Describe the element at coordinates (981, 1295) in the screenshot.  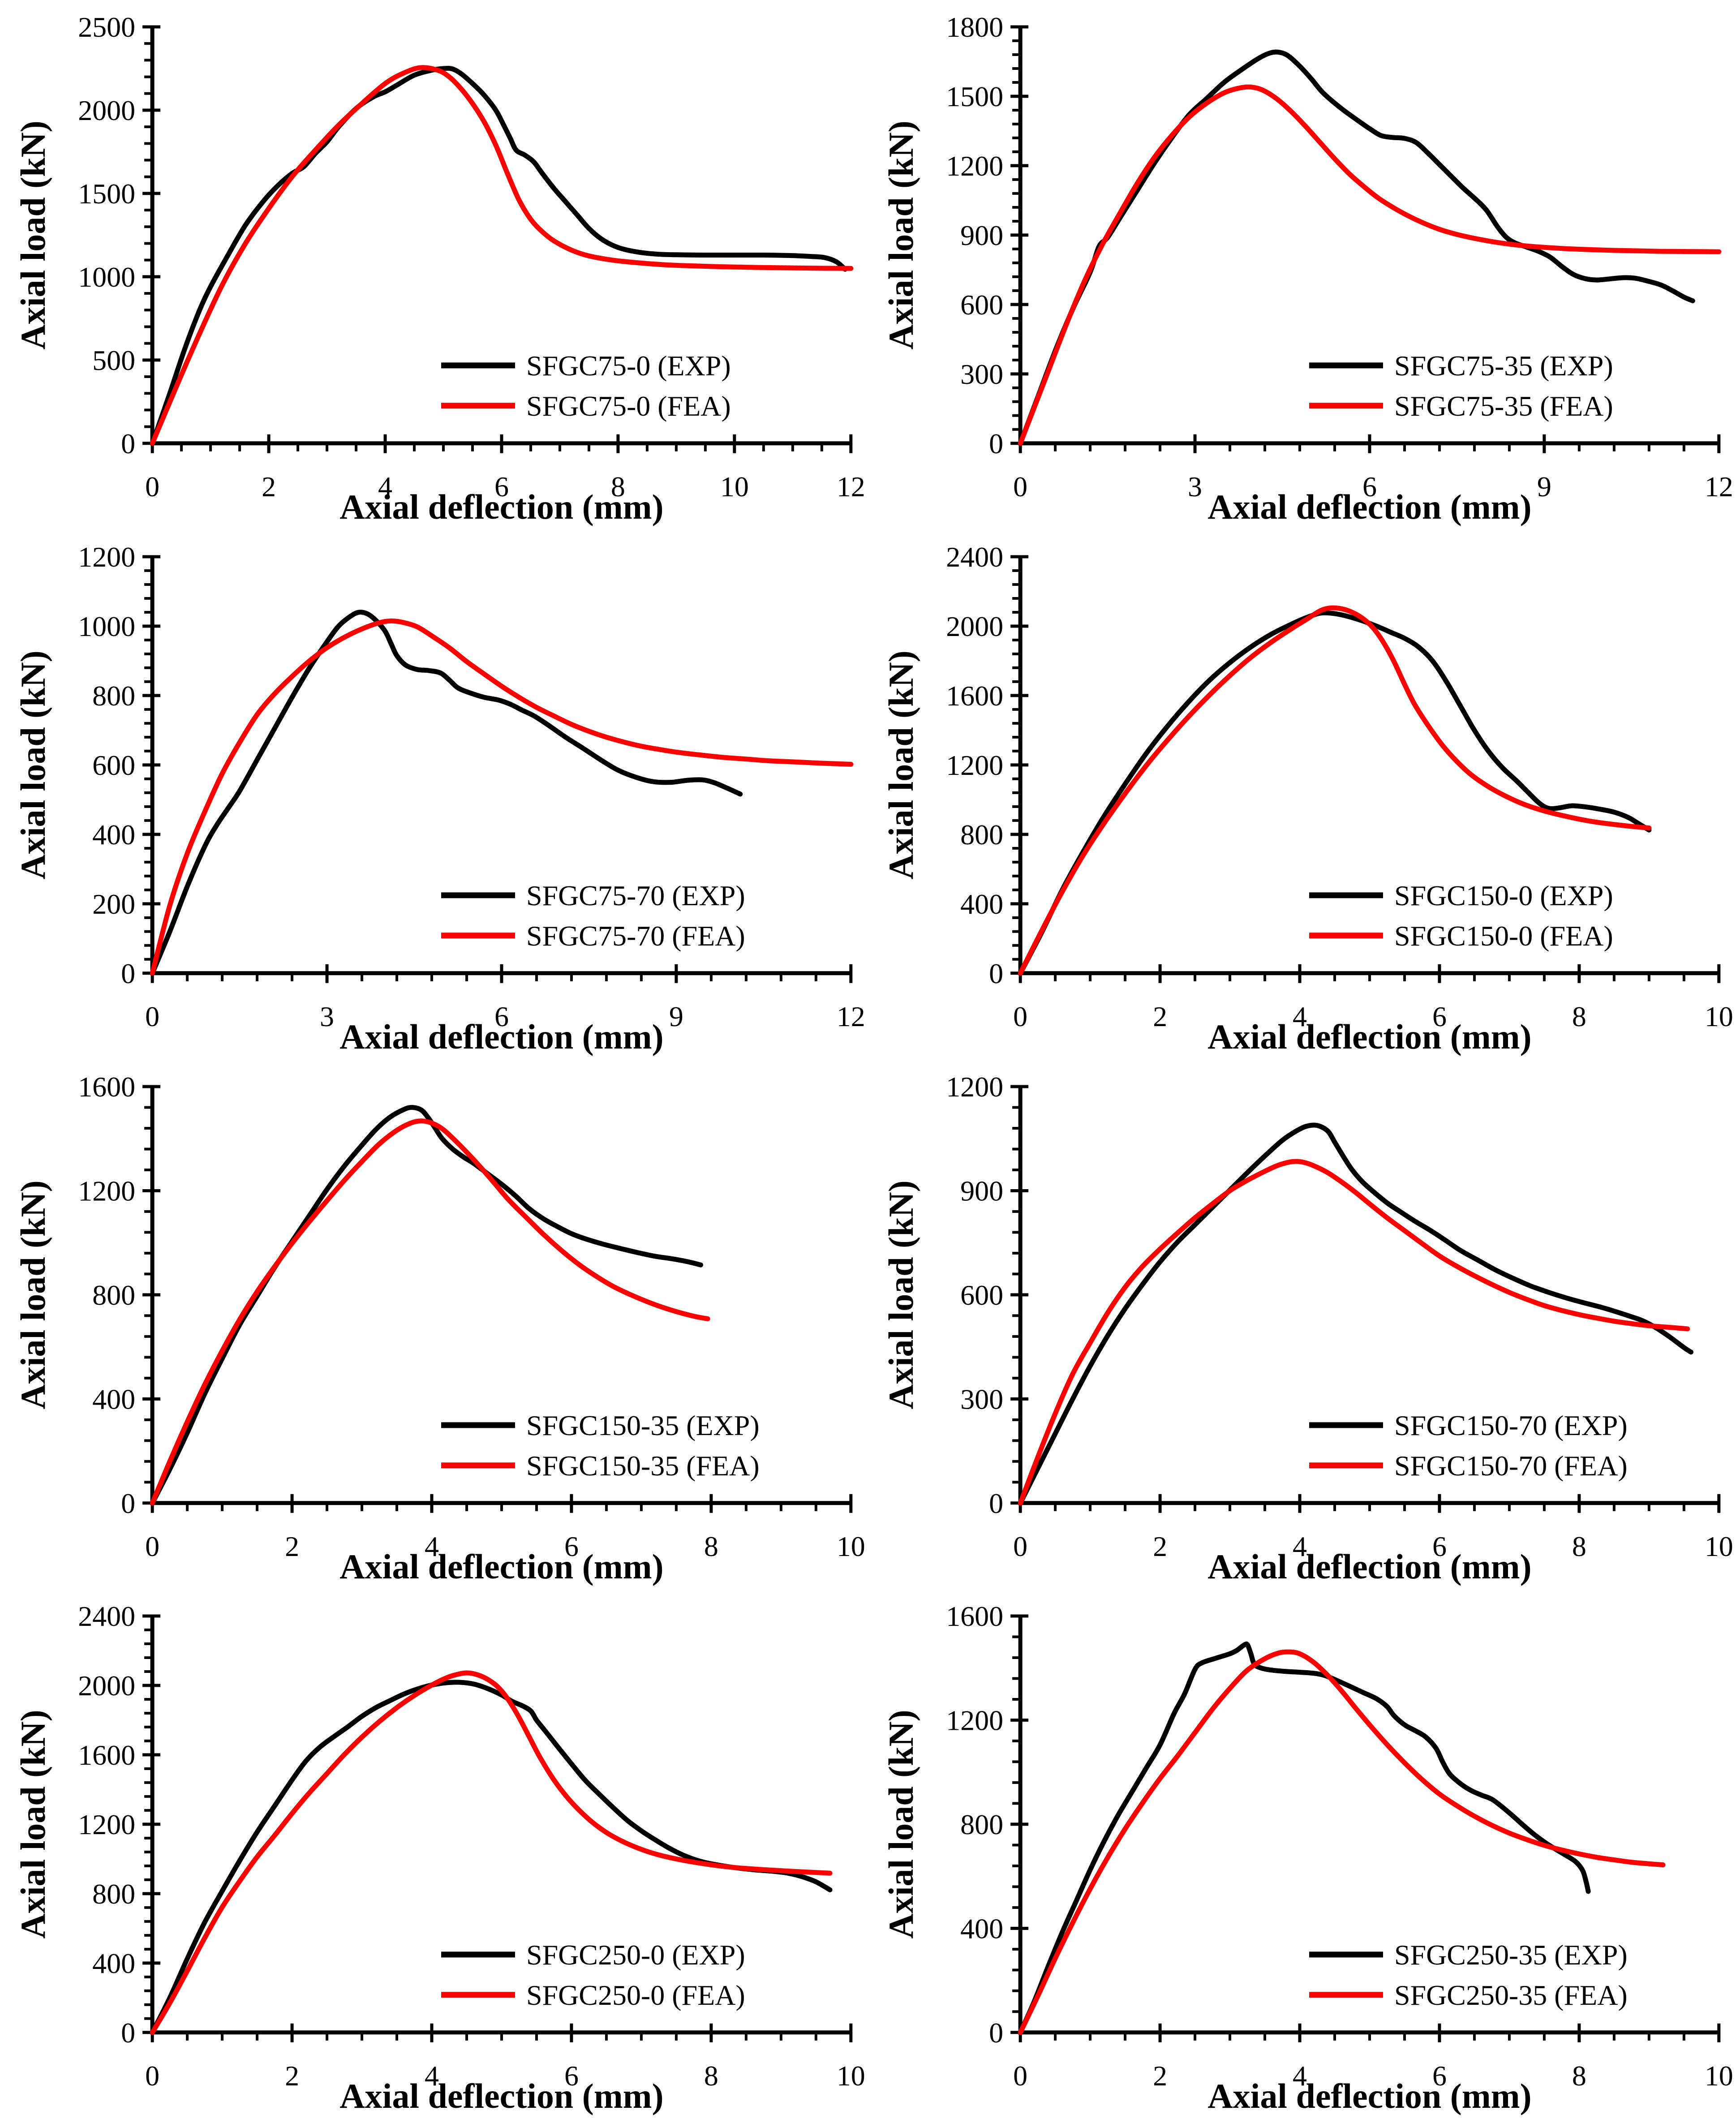
I see `y-tick-label: 600` at that location.